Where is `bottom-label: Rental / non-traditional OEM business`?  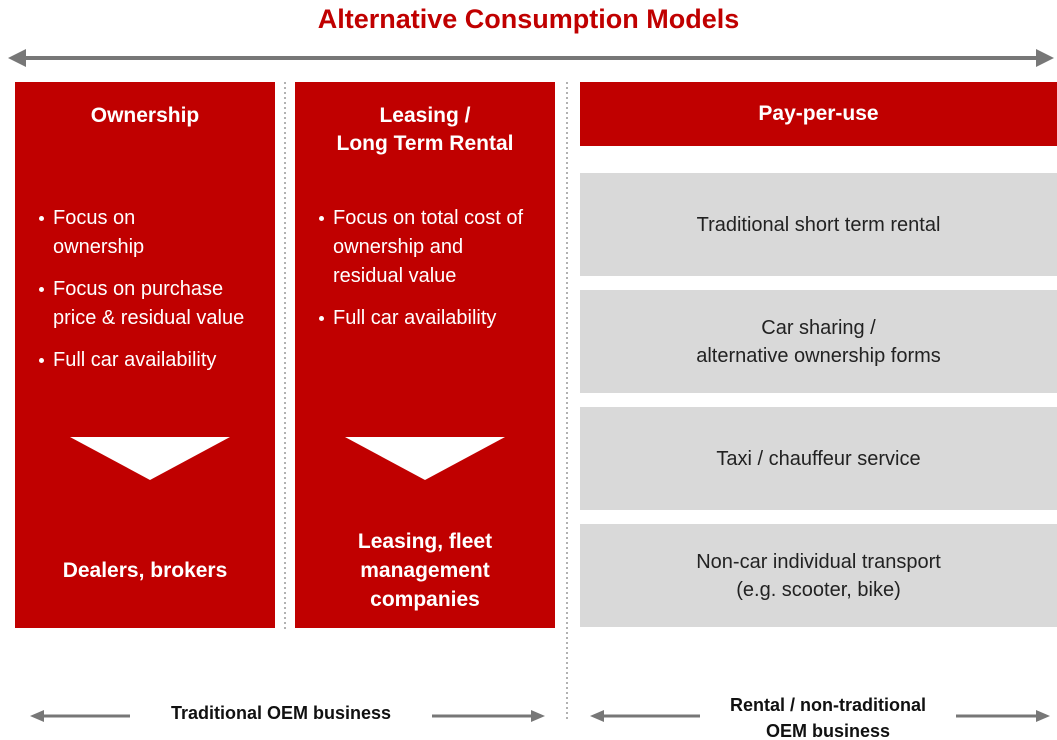
bottom-label: Rental / non-traditional OEM business is located at coordinates (828, 716).